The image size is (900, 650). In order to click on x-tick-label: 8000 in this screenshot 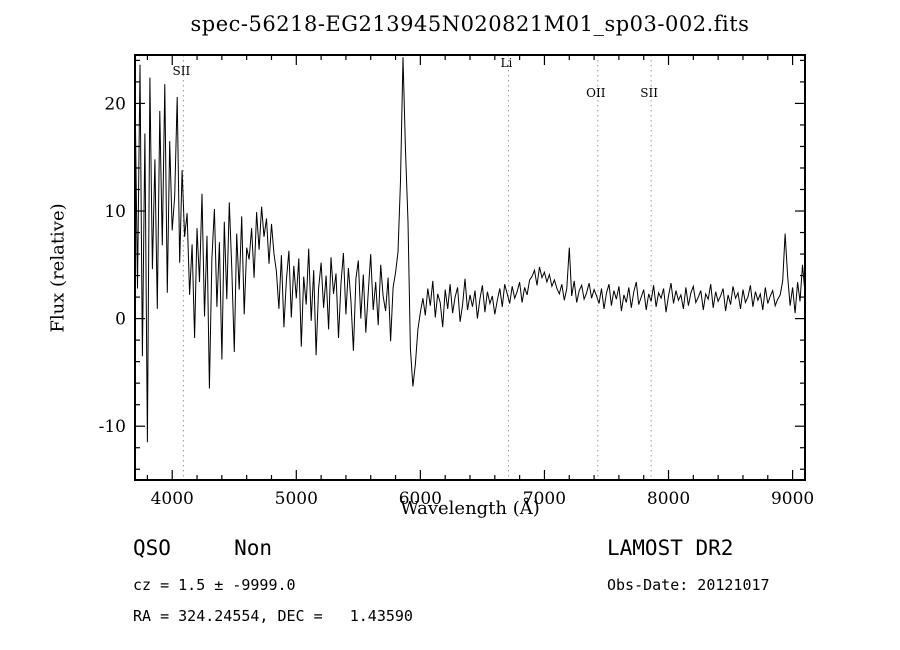, I will do `click(668, 499)`.